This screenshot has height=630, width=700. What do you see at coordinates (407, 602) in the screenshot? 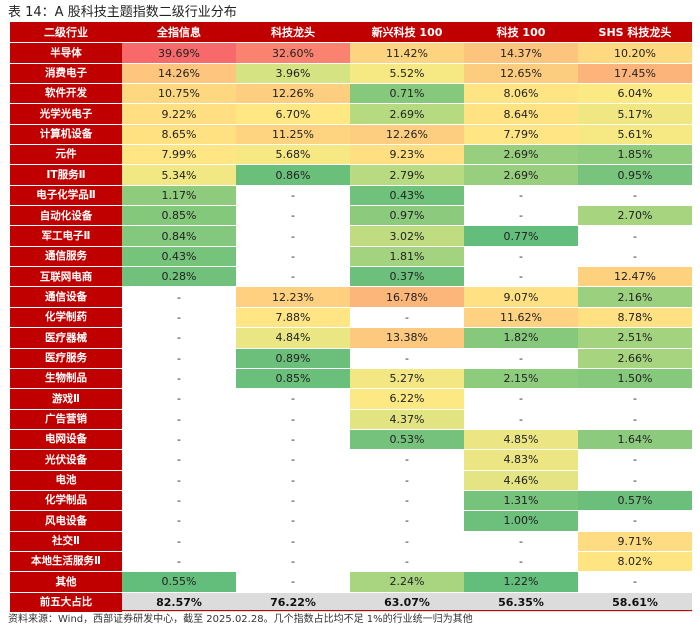
I see `total-cell: 63.07%` at bounding box center [407, 602].